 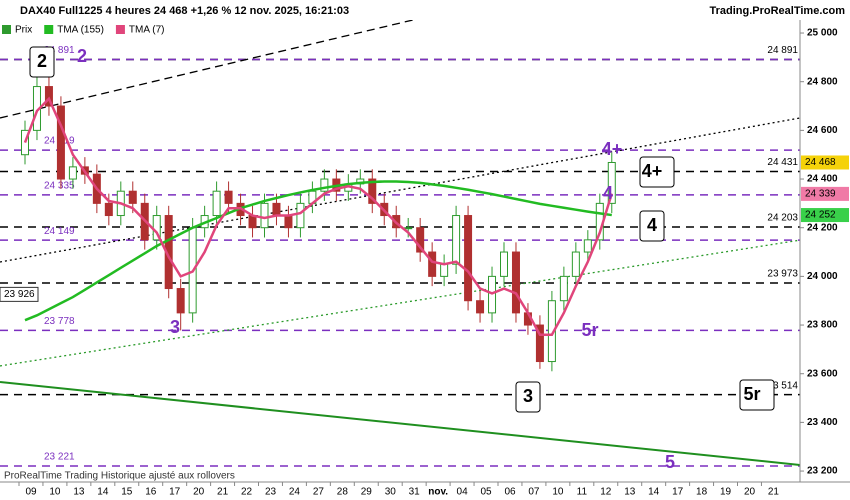 What do you see at coordinates (582, 492) in the screenshot?
I see `x-tick-label: 11` at bounding box center [582, 492].